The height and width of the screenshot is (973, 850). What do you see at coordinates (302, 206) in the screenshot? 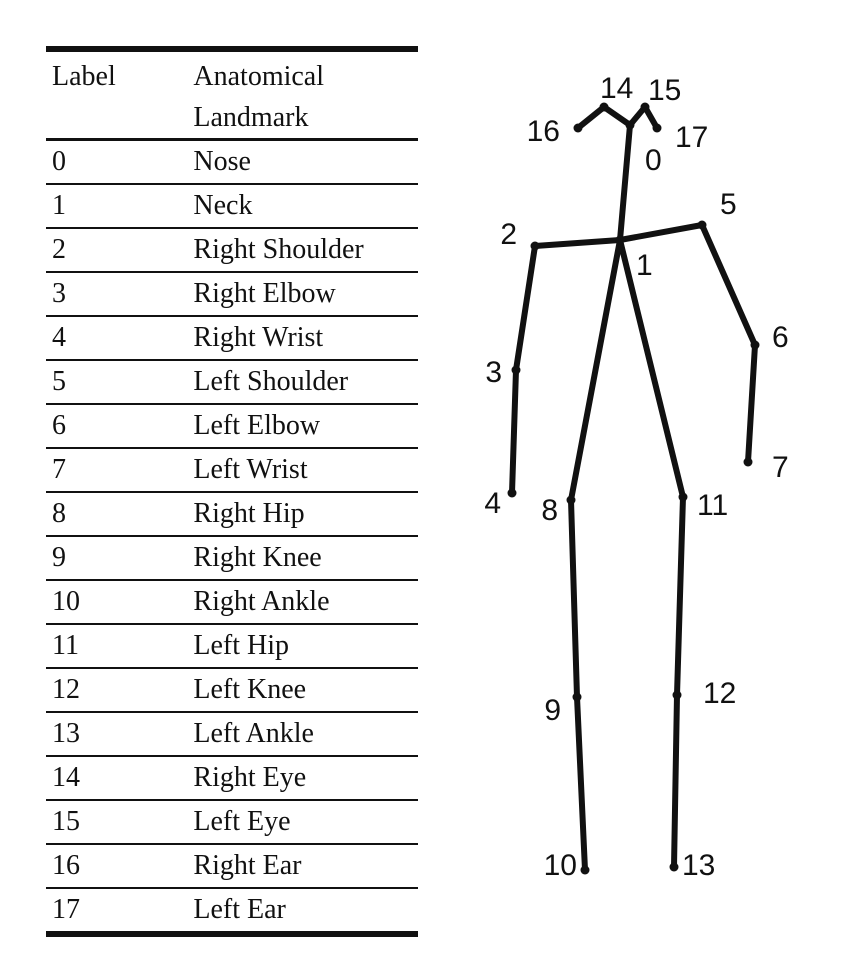
I see `row-landmark: Neck` at bounding box center [302, 206].